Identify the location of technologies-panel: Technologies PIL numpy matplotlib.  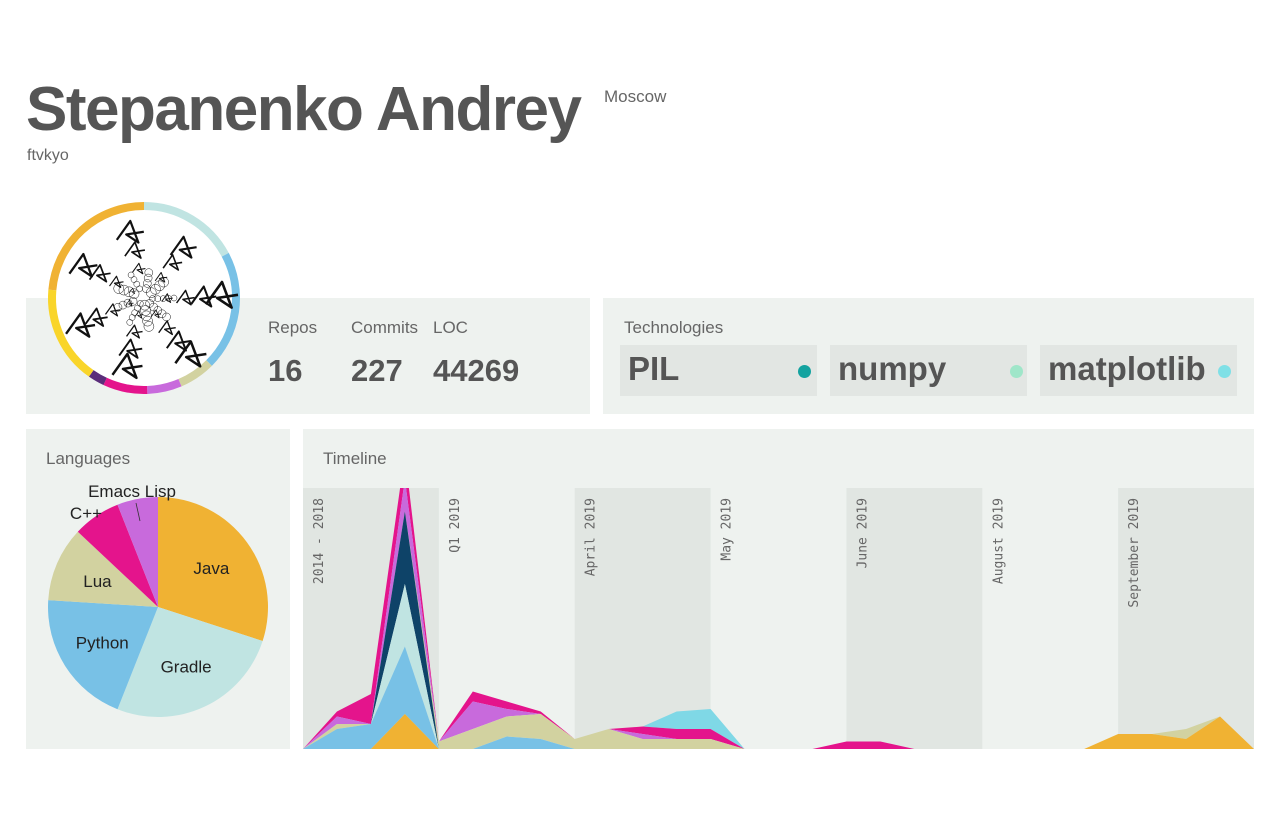
(928, 356).